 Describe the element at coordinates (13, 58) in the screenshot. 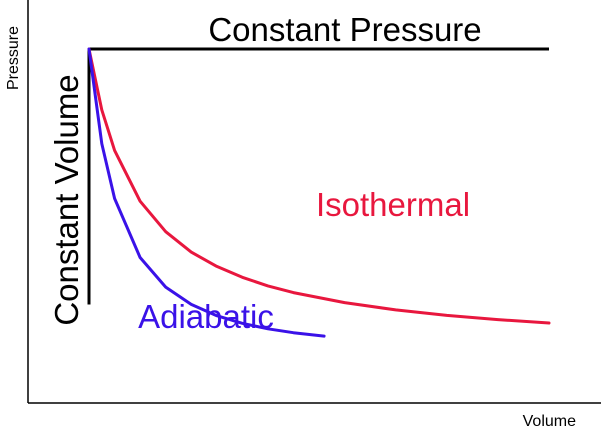

I see `y-axis-label: Pressure` at that location.